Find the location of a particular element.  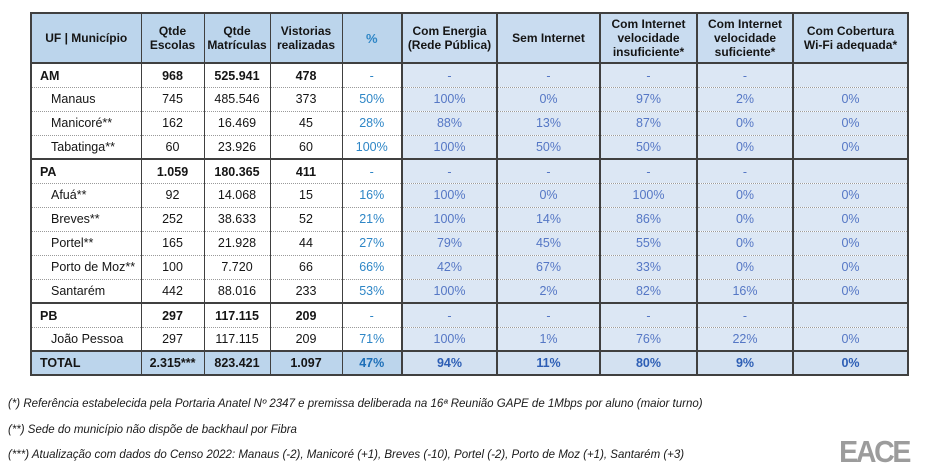

cell-vistorias: 66 is located at coordinates (305, 267).